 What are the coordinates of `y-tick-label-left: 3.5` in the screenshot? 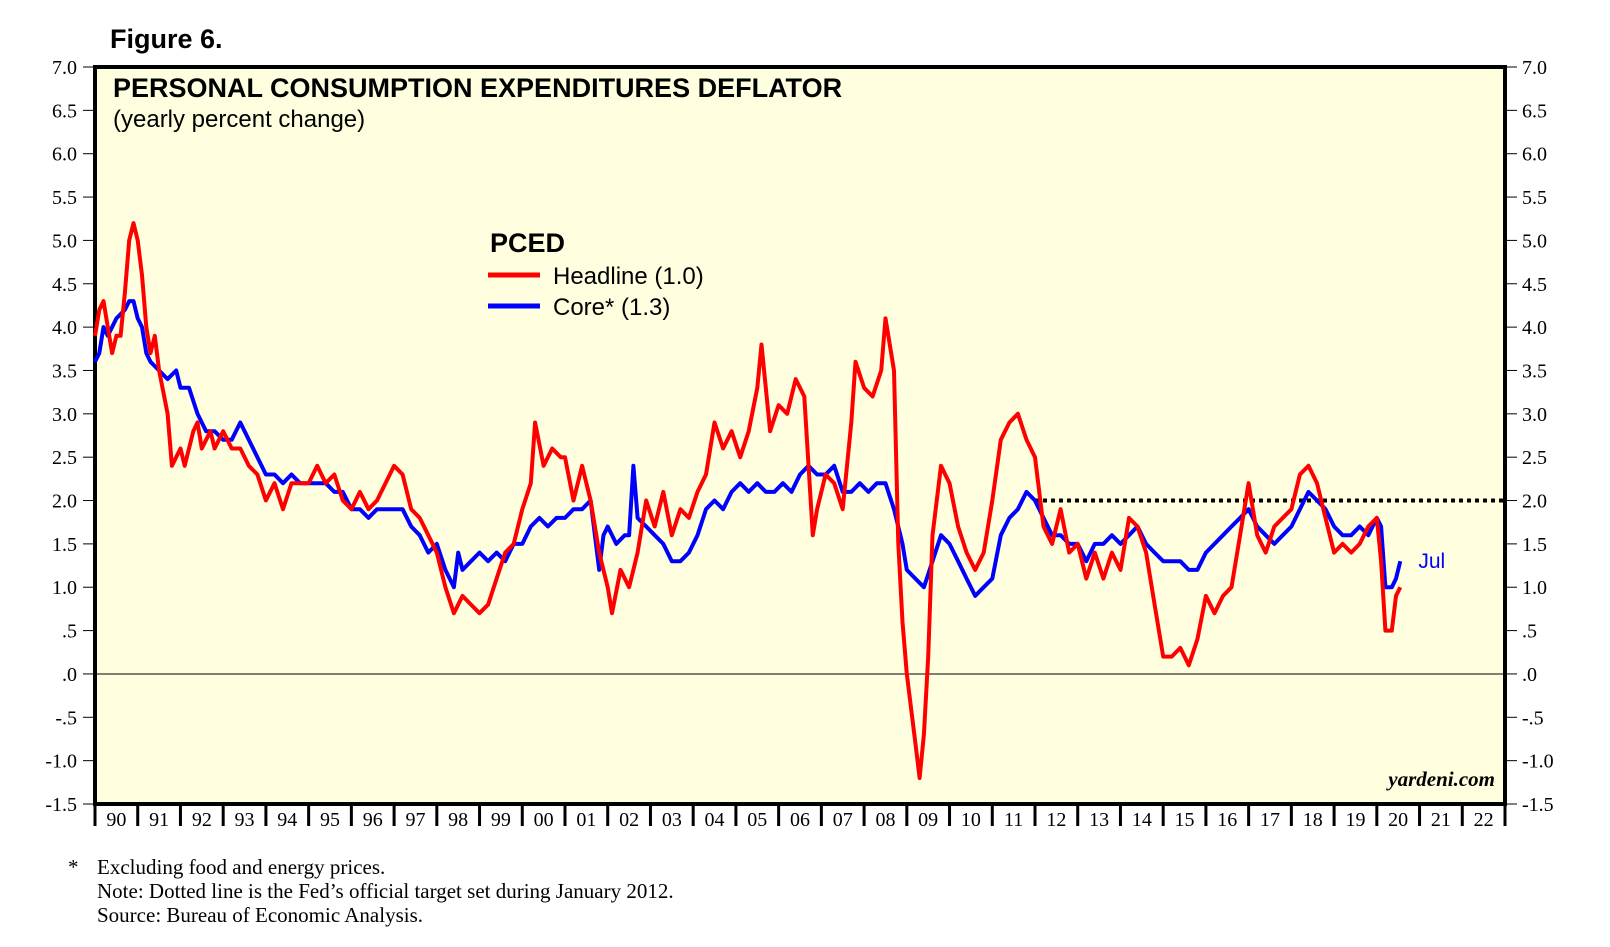 It's located at (64, 371).